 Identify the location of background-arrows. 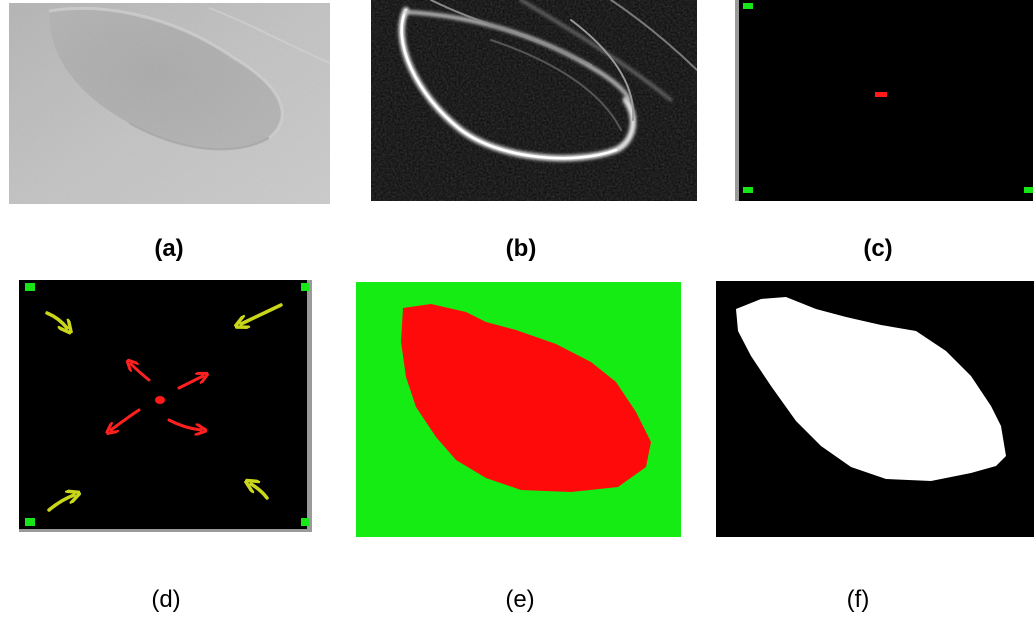
(164, 407).